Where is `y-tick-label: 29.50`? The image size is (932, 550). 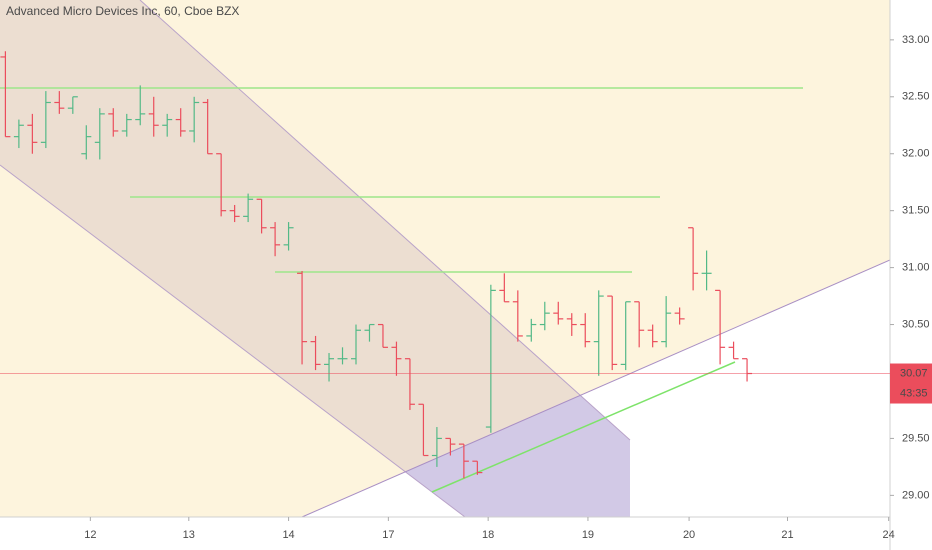 y-tick-label: 29.50 is located at coordinates (916, 438).